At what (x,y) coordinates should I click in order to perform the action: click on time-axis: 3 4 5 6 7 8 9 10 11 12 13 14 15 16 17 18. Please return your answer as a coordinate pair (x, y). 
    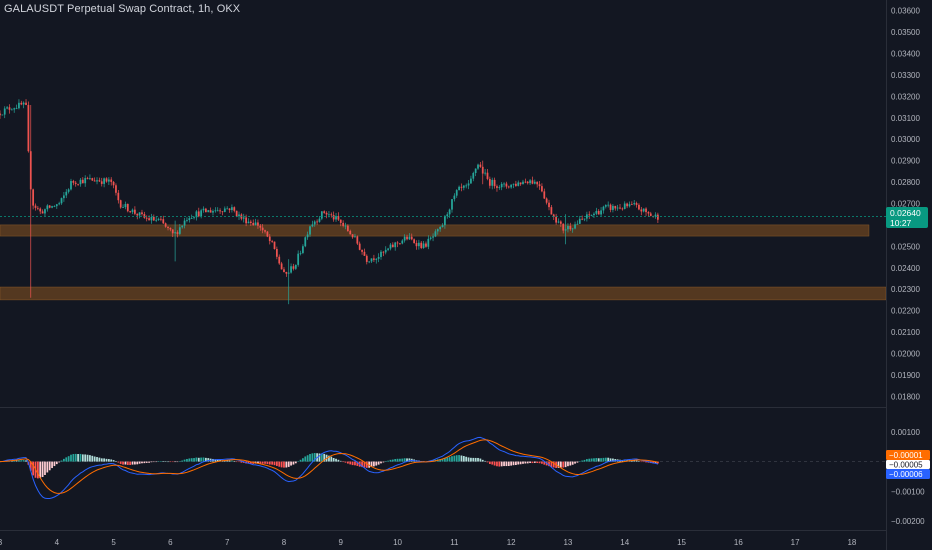
    Looking at the image, I should click on (428, 542).